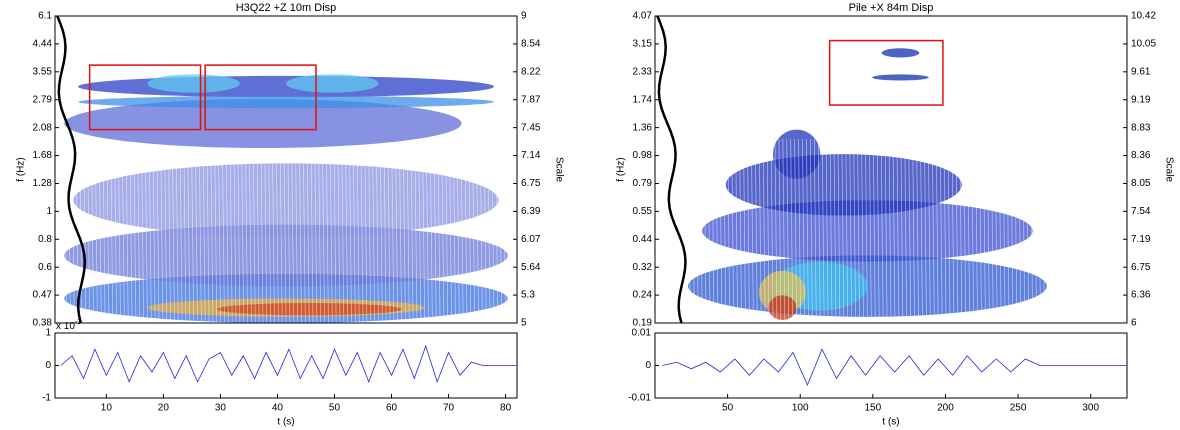 The height and width of the screenshot is (430, 1180). What do you see at coordinates (643, 211) in the screenshot?
I see `y-tick-label: 0.55` at bounding box center [643, 211].